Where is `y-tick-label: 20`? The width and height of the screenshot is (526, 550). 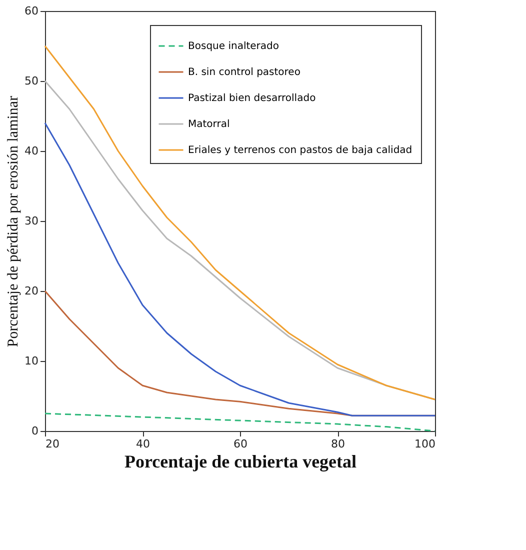 y-tick-label: 20 is located at coordinates (31, 291).